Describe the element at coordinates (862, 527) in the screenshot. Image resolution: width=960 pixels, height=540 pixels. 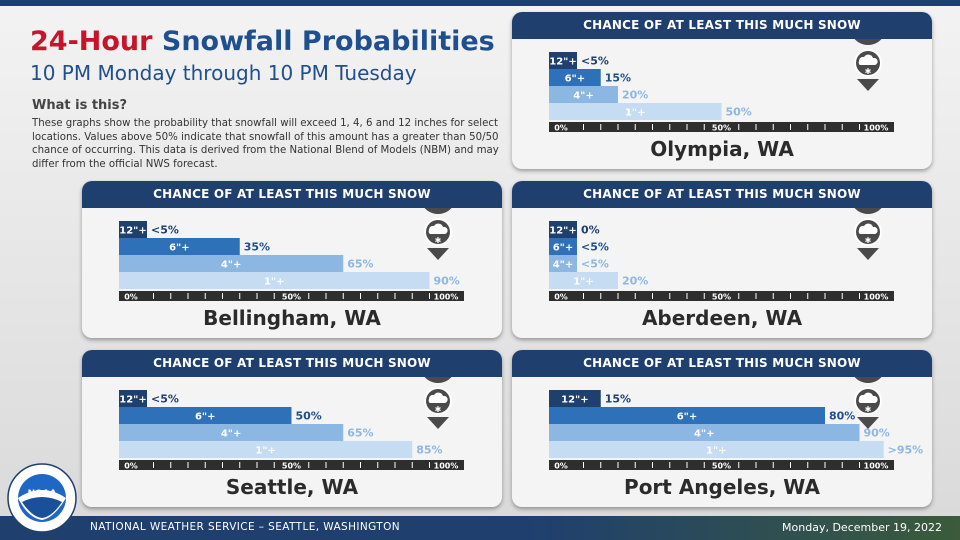
I see `footer-date: Monday, December 19, 2022` at that location.